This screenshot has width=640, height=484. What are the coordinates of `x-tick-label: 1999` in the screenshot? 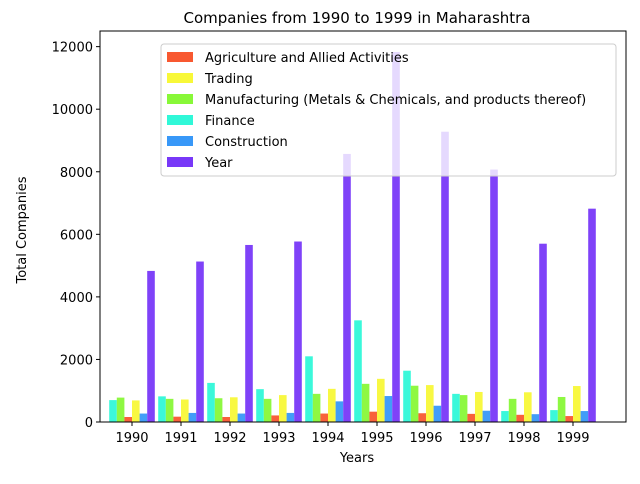 It's located at (572, 438).